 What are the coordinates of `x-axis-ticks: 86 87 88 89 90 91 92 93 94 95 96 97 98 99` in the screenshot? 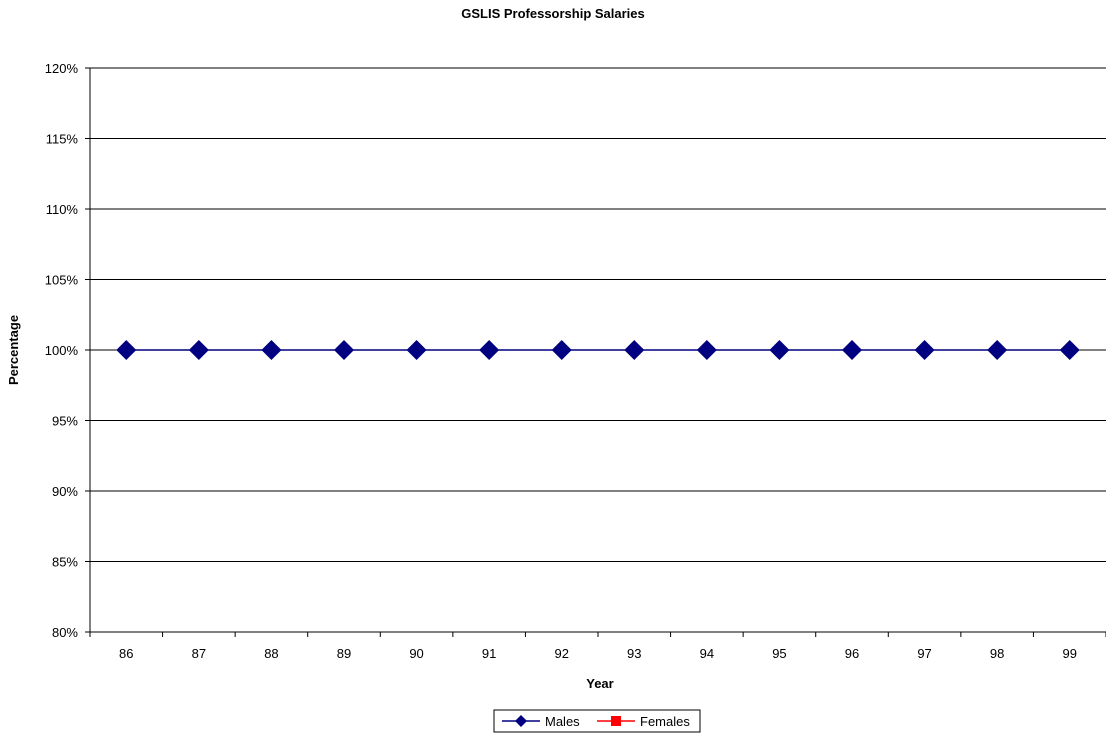 It's located at (597, 646).